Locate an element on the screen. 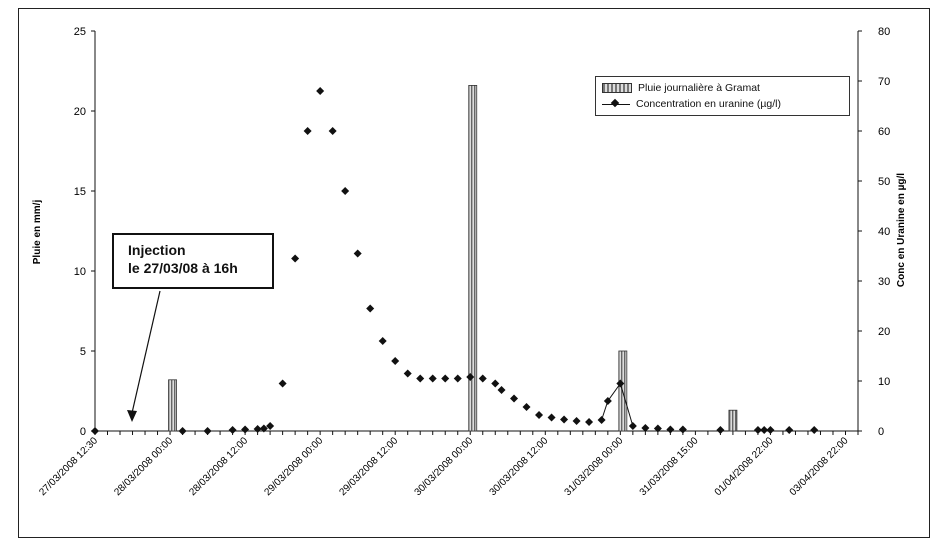 The image size is (944, 546). right-tick-label: 20 is located at coordinates (884, 332).